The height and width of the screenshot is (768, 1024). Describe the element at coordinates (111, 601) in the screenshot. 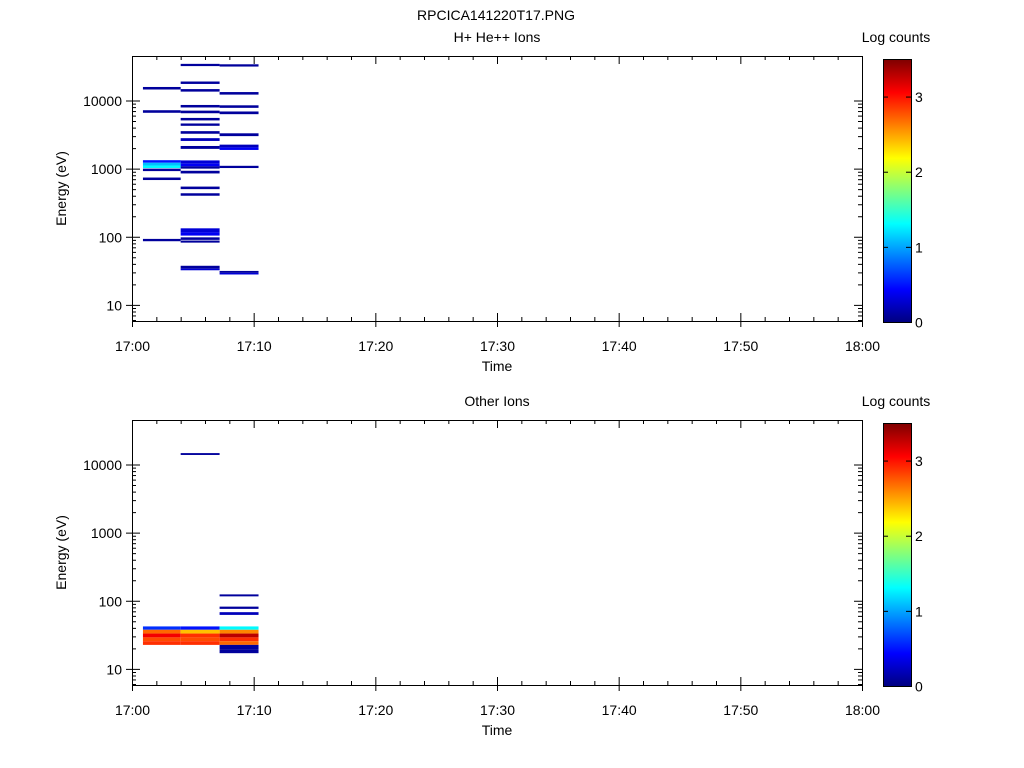

I see `y-tick-label: 100` at that location.